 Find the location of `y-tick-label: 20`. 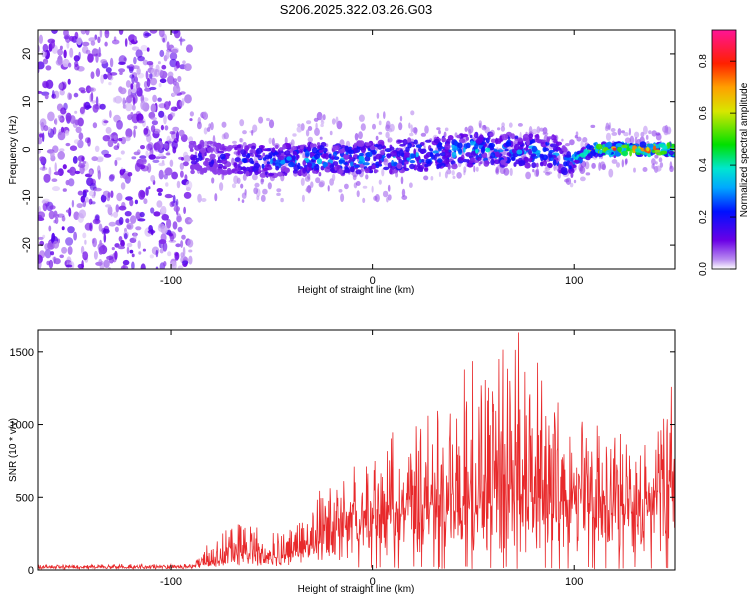

y-tick-label: 20 is located at coordinates (27, 54).